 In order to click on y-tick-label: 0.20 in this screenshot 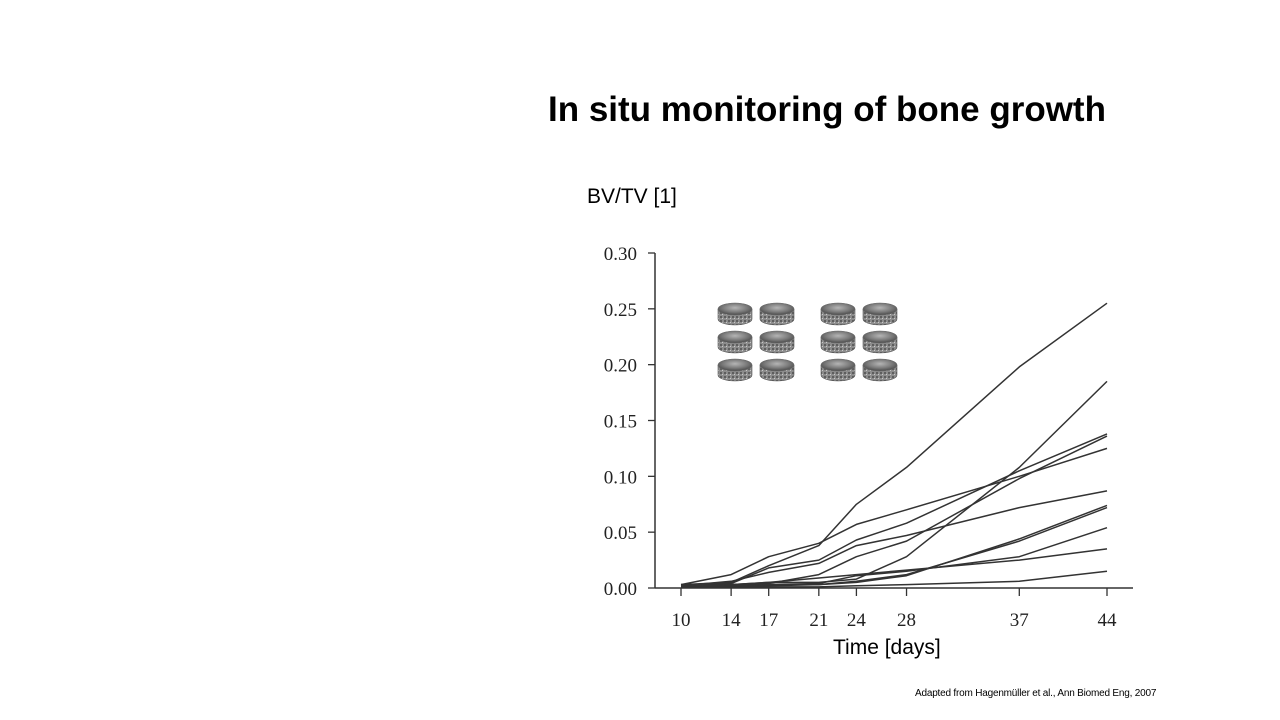, I will do `click(620, 366)`.